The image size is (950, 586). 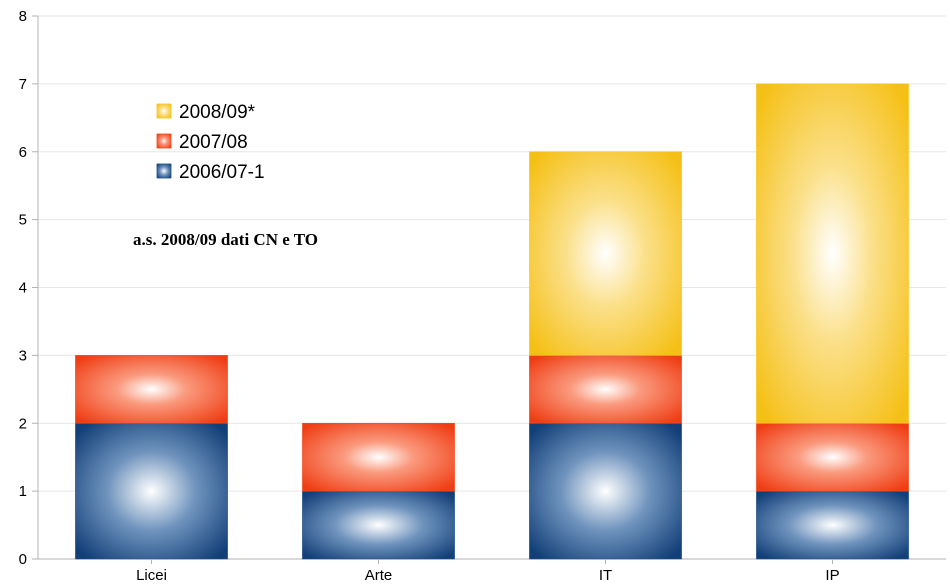 I want to click on y-tick-label: 2, so click(x=23, y=423).